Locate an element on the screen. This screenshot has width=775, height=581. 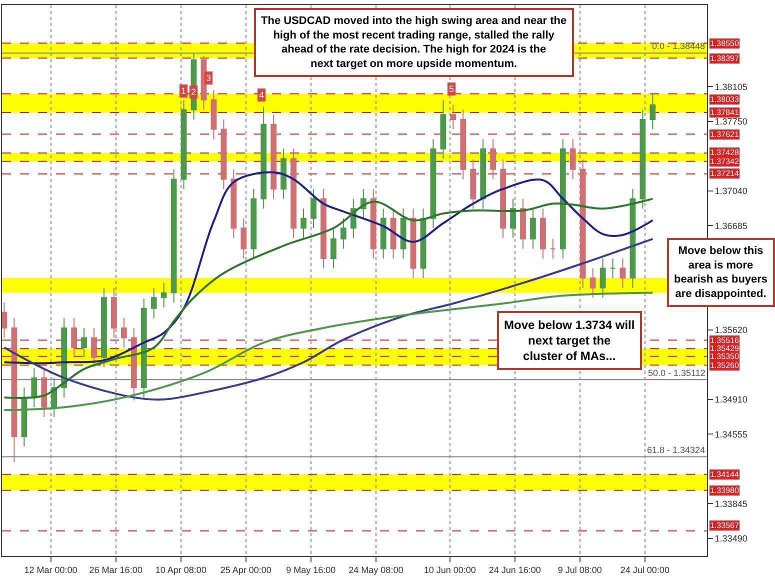
ref-line-label: 1.38550 is located at coordinates (725, 43).